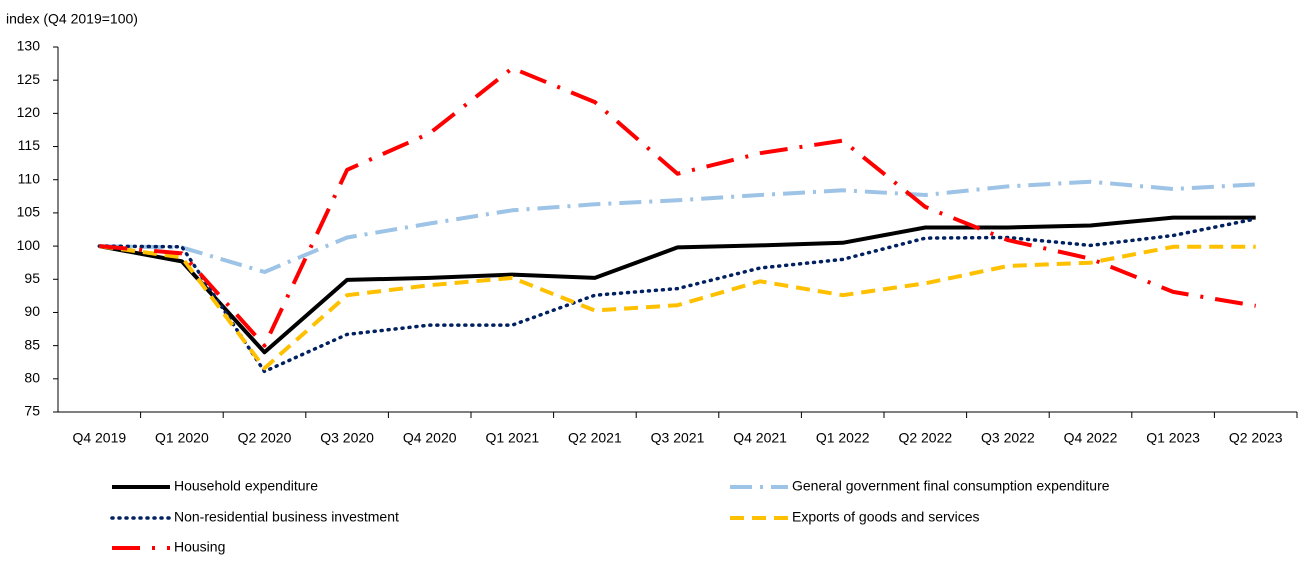  Describe the element at coordinates (347, 438) in the screenshot. I see `x-tick-label: Q3 2020` at that location.